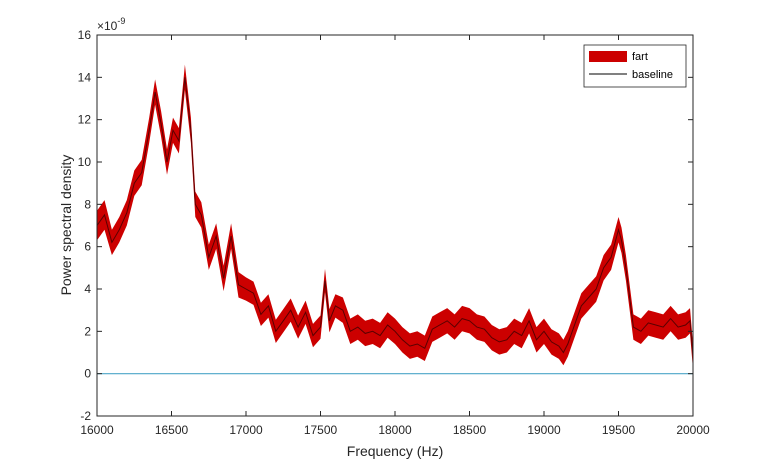 This screenshot has width=768, height=468. I want to click on x-tick-label: 18000, so click(395, 430).